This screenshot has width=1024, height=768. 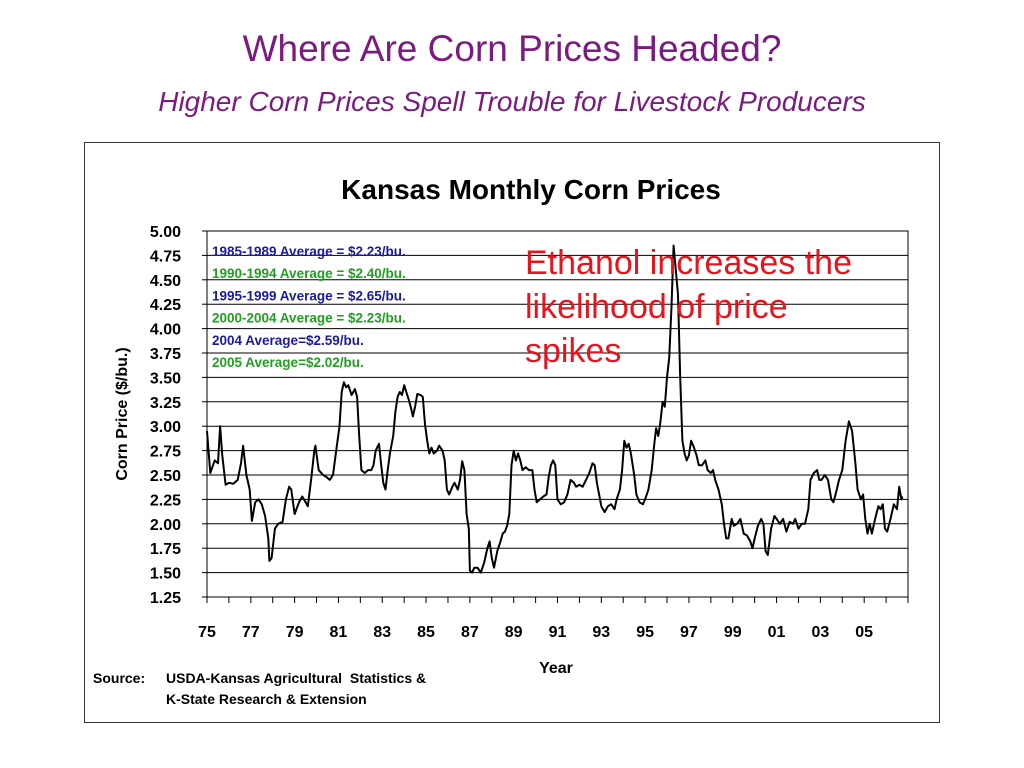 I want to click on y-tick-label: 1.75, so click(x=165, y=549).